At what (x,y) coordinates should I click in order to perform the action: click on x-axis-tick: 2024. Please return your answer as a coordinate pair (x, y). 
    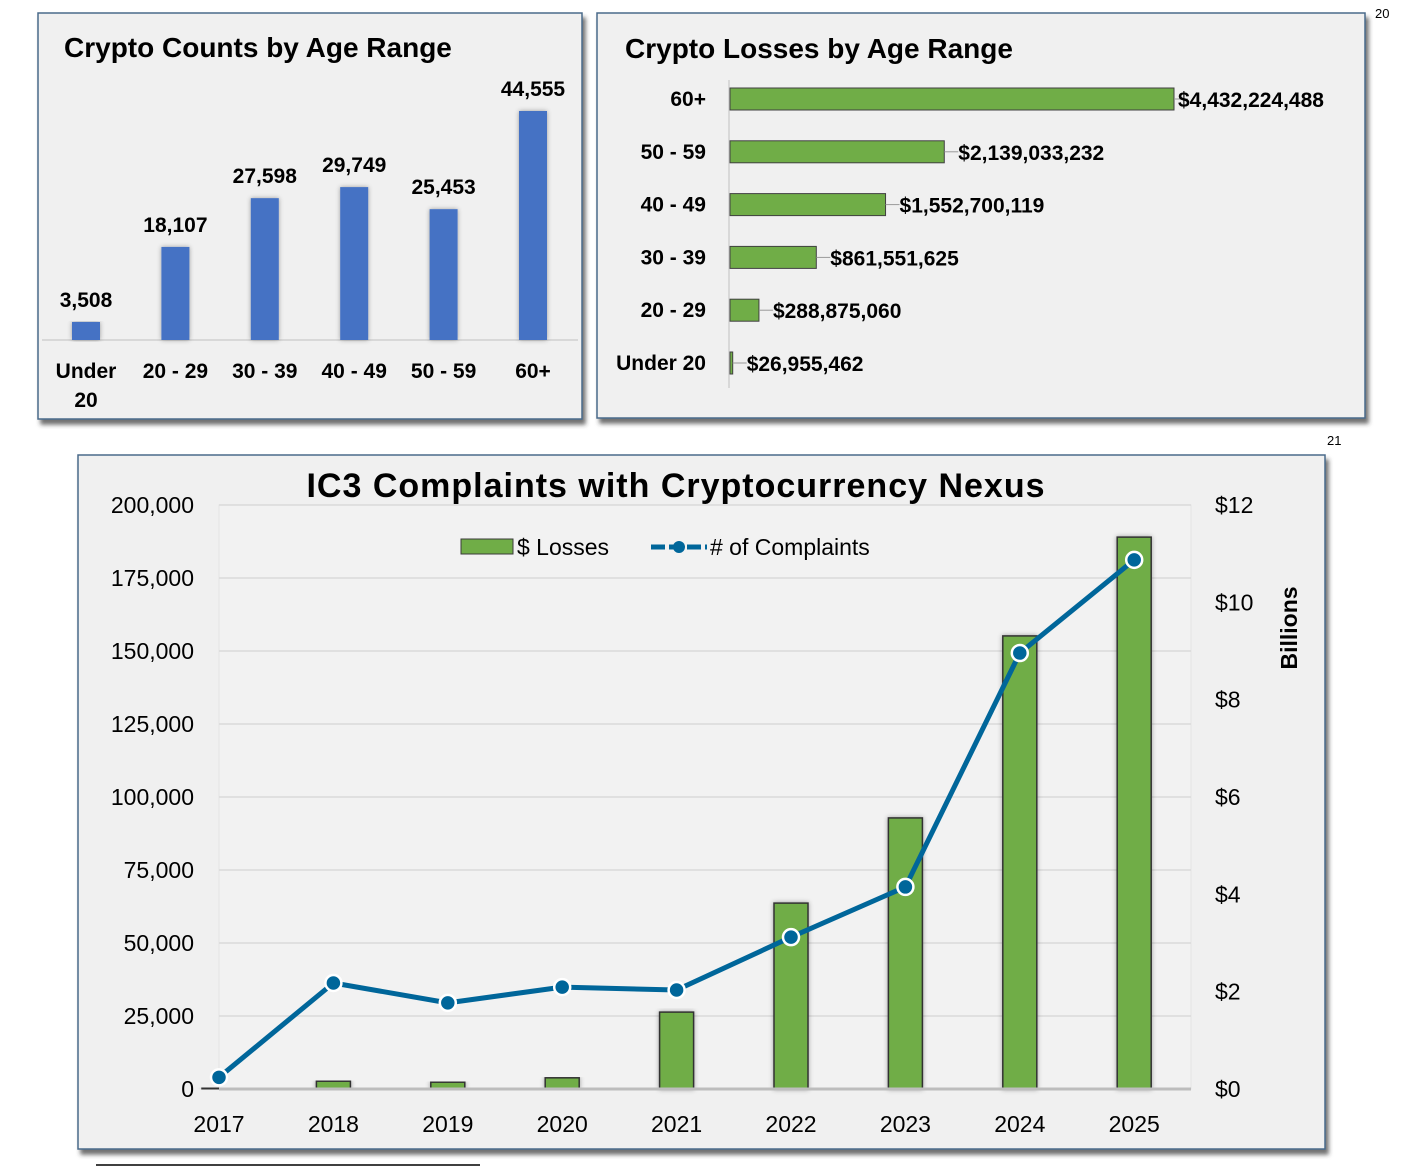
    Looking at the image, I should click on (1019, 1124).